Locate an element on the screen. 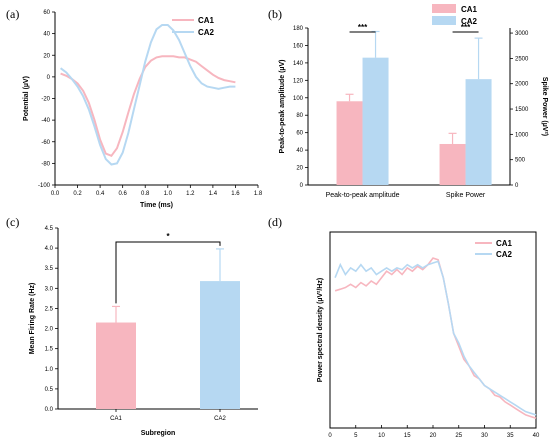  x-category-label: Spike Power is located at coordinates (466, 195).